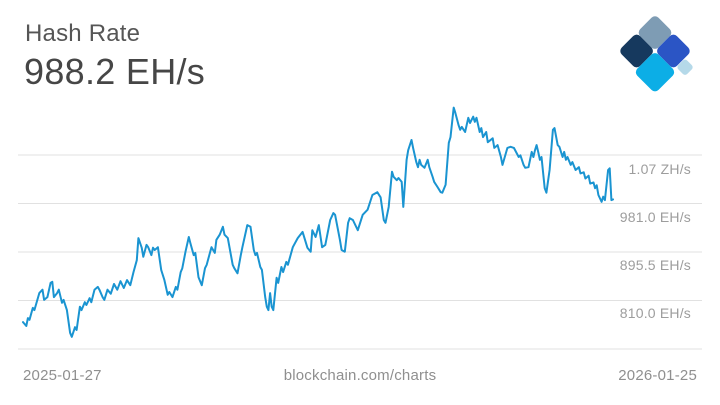 This screenshot has height=405, width=720. I want to click on current-hash-rate-value: 988.2 EH/s, so click(115, 71).